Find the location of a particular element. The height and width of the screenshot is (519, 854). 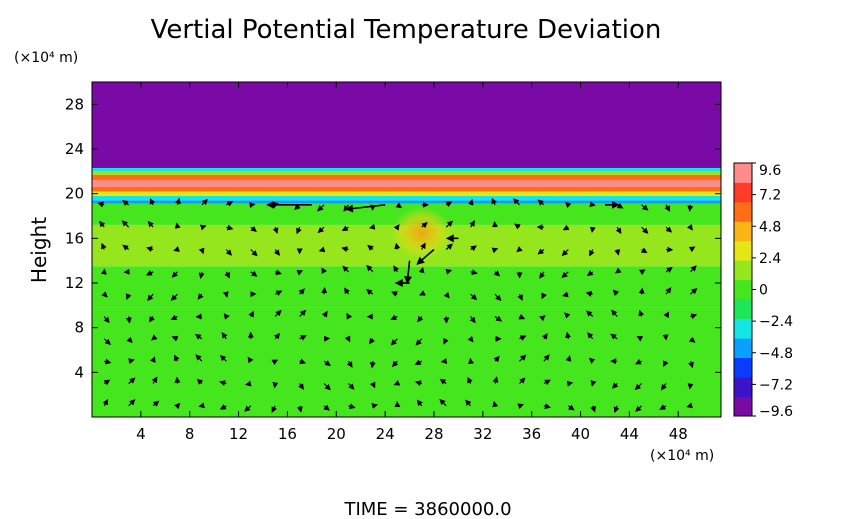

y-axis-label: Height is located at coordinates (39, 250).